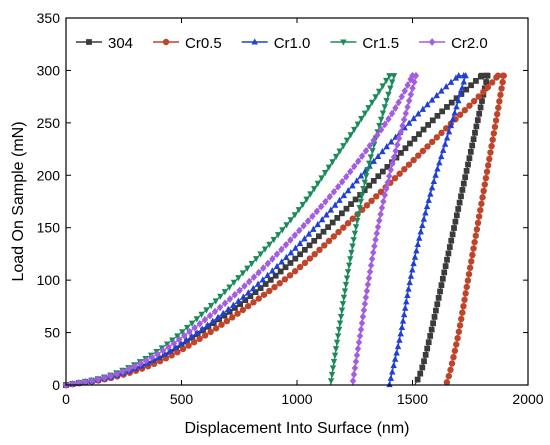  Describe the element at coordinates (469, 43) in the screenshot. I see `legend-label: Cr2.0` at that location.